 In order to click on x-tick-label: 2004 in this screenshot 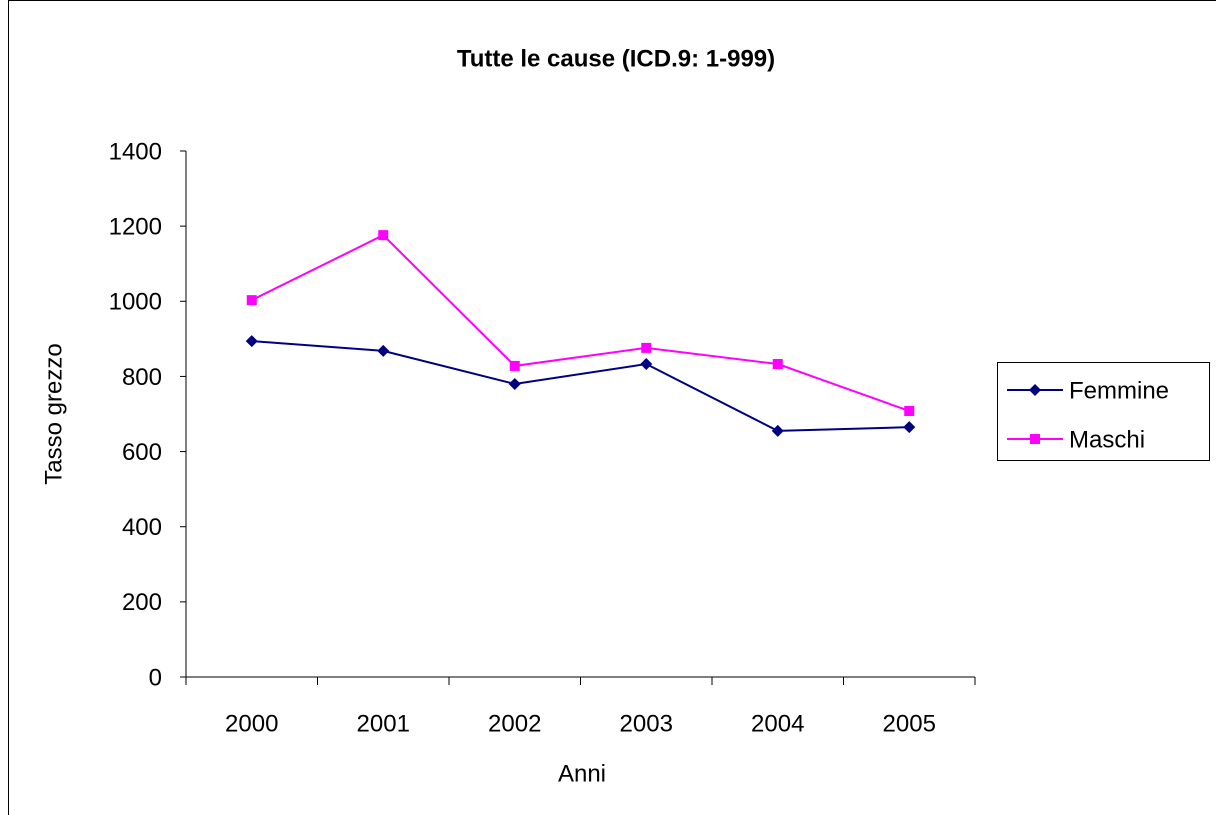, I will do `click(777, 723)`.